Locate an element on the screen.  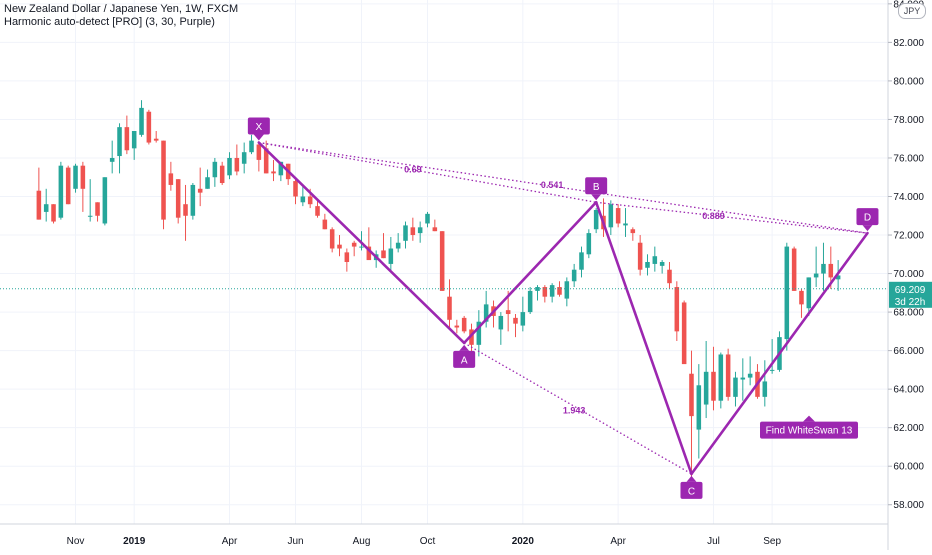
point-pointer is located at coordinates (867, 228).